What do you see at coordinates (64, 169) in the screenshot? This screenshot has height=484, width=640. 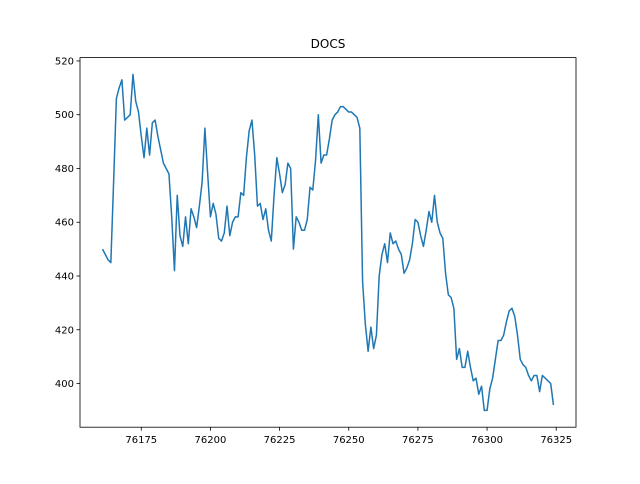 I see `y-tick-label: 480` at bounding box center [64, 169].